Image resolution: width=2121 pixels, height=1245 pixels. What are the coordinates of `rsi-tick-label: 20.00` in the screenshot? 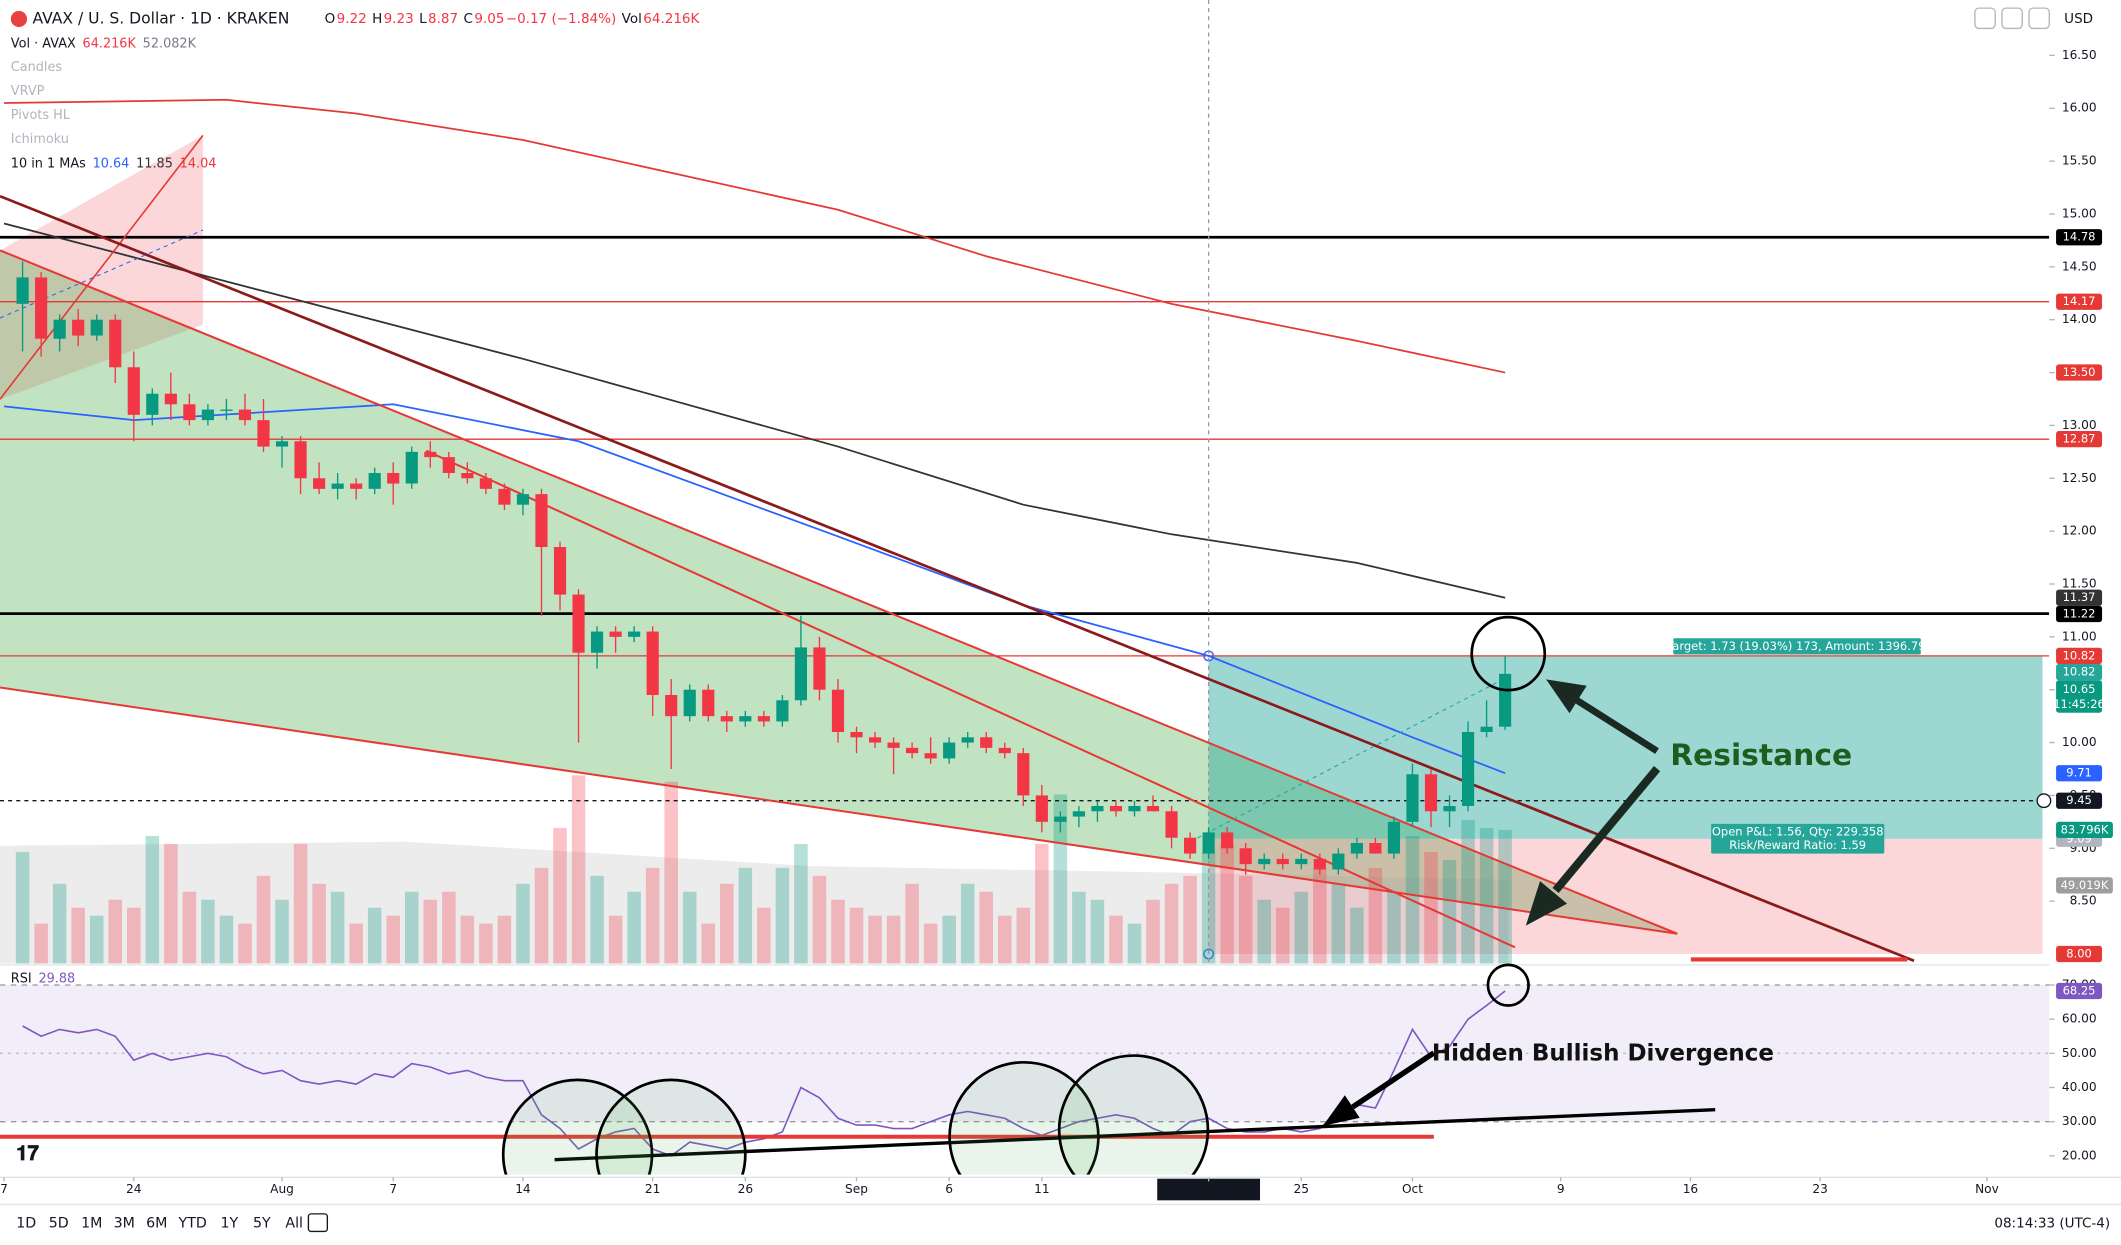 It's located at (2079, 1155).